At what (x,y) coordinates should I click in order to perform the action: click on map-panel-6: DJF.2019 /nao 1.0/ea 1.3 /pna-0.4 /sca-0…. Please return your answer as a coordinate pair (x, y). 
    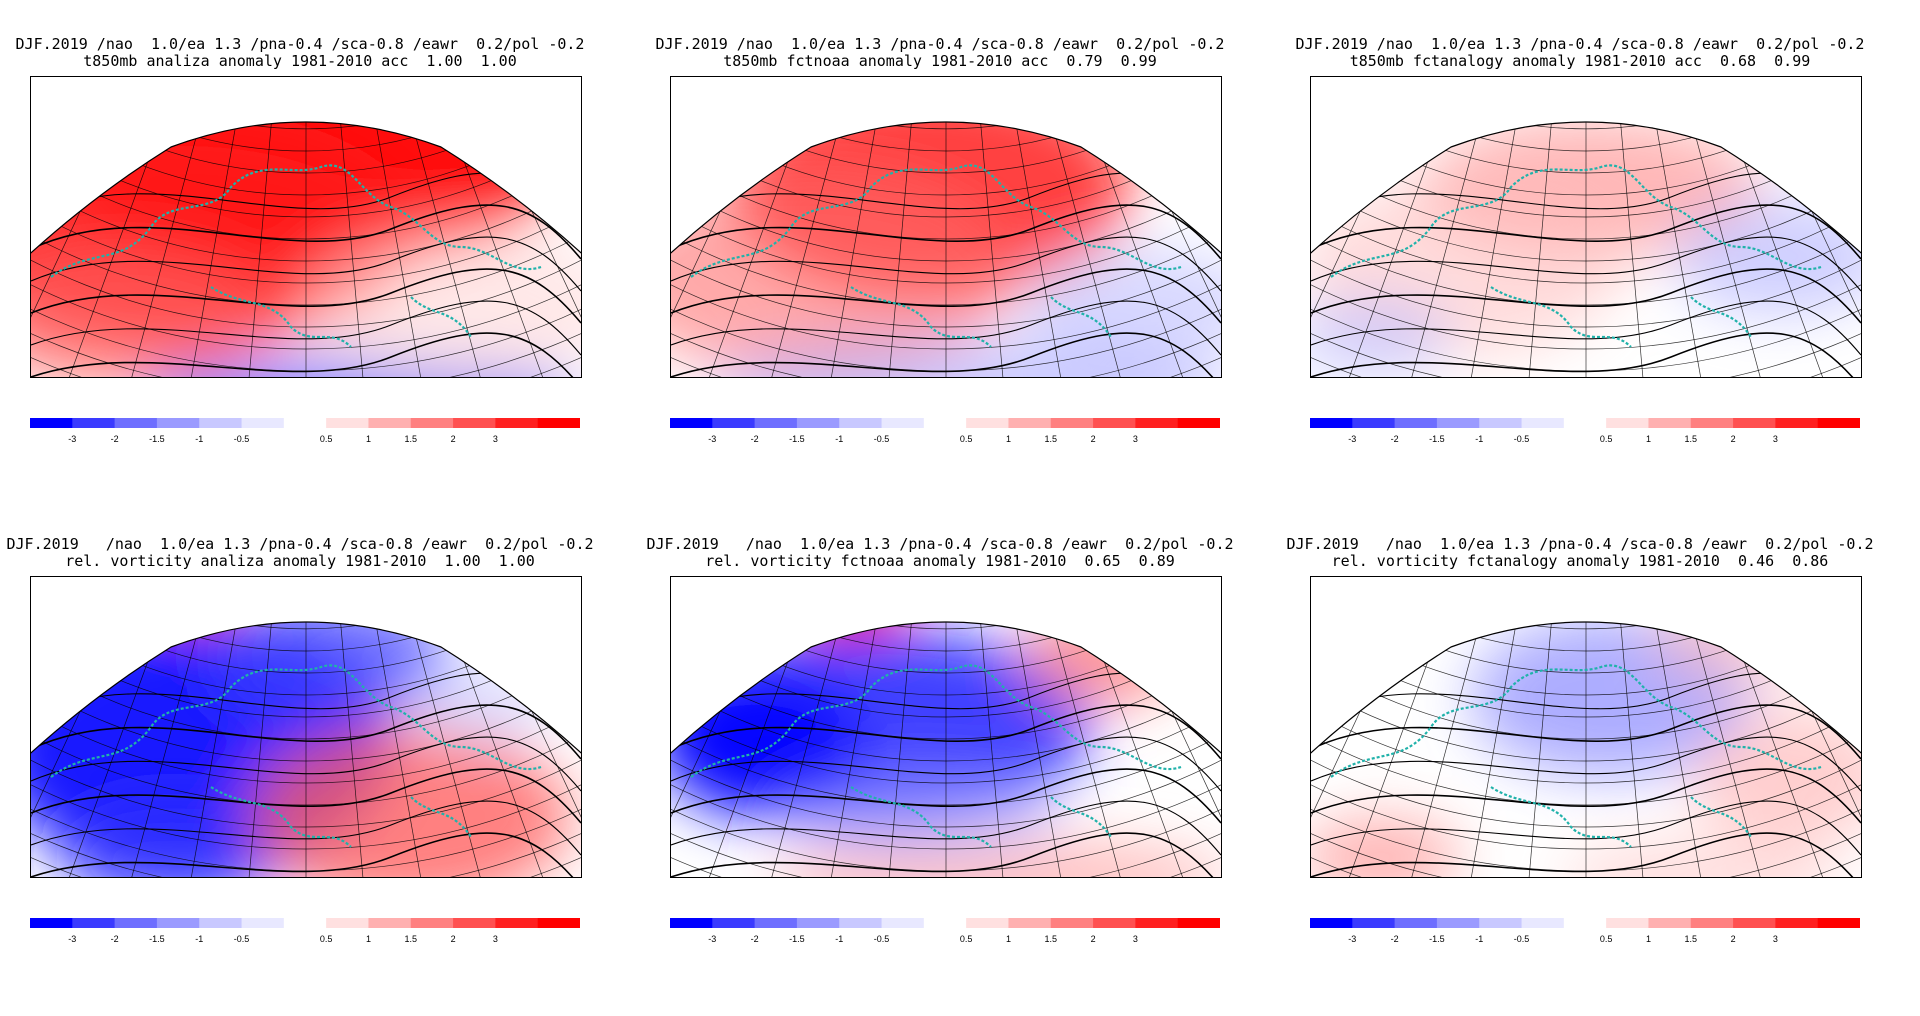
    Looking at the image, I should click on (1580, 776).